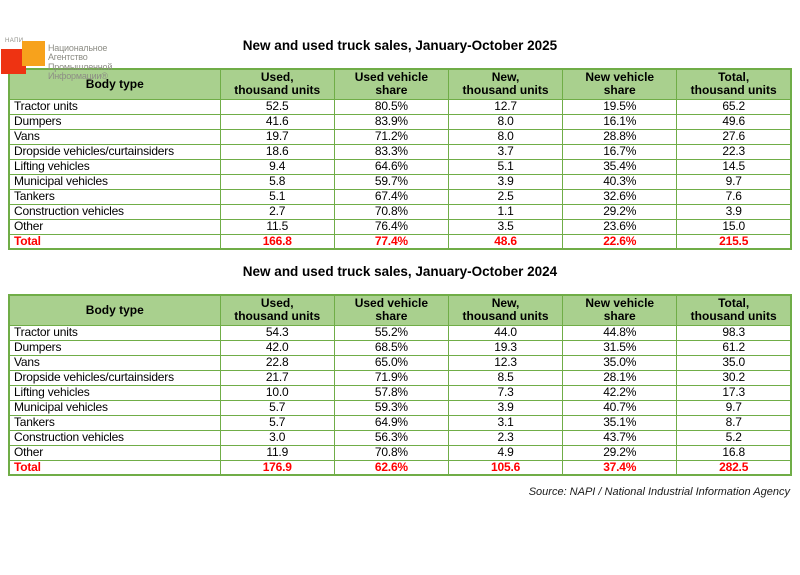 Image resolution: width=800 pixels, height=575 pixels. I want to click on cell-value: 105.6, so click(505, 467).